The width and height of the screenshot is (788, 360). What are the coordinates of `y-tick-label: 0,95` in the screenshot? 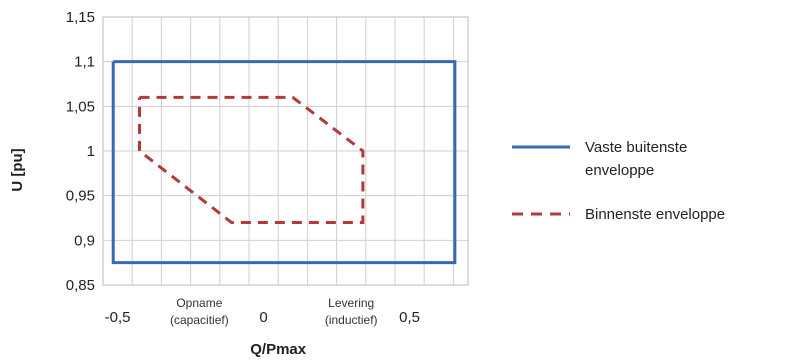 It's located at (80, 196).